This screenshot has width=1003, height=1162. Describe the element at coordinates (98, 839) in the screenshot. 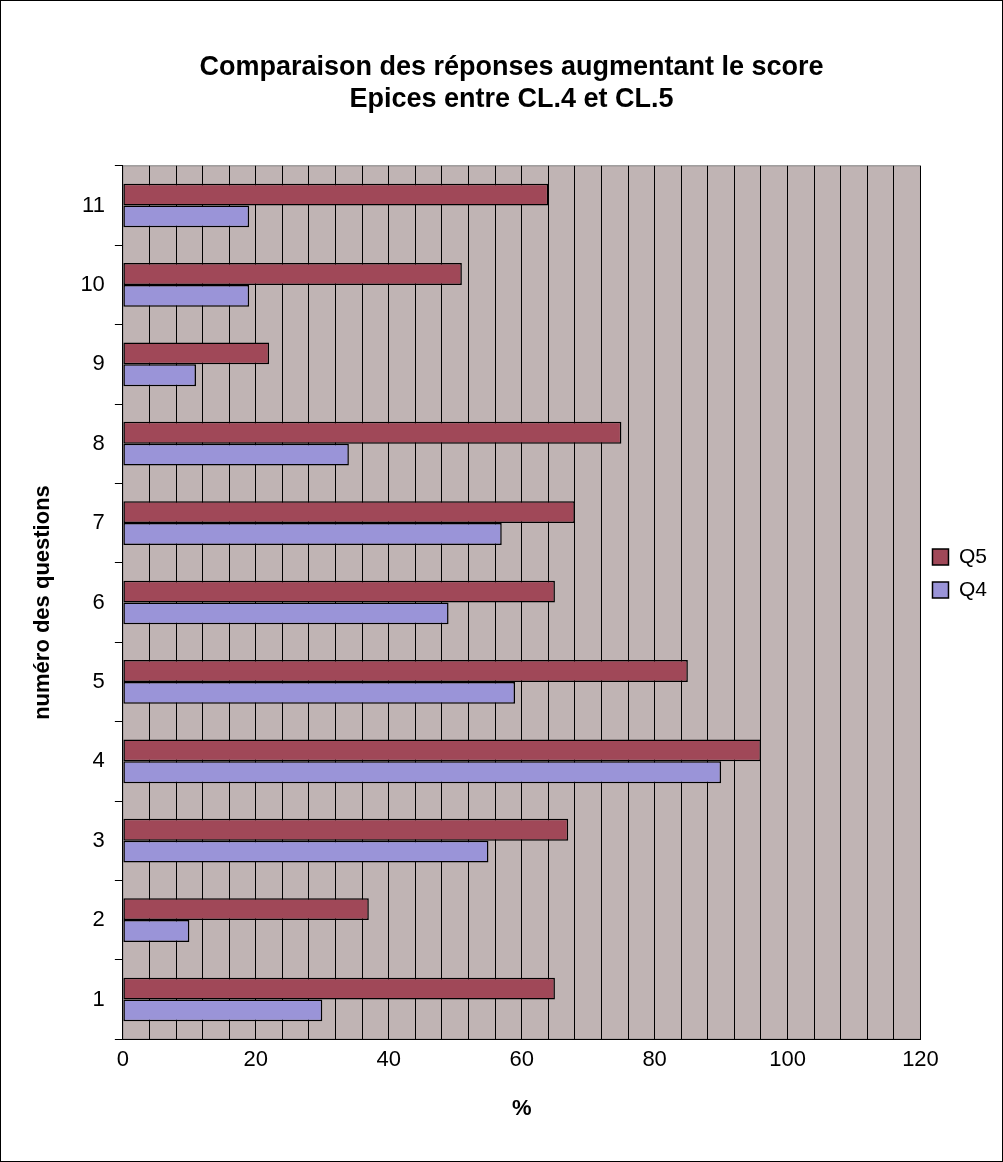

I see `y-tick-label: 3` at that location.